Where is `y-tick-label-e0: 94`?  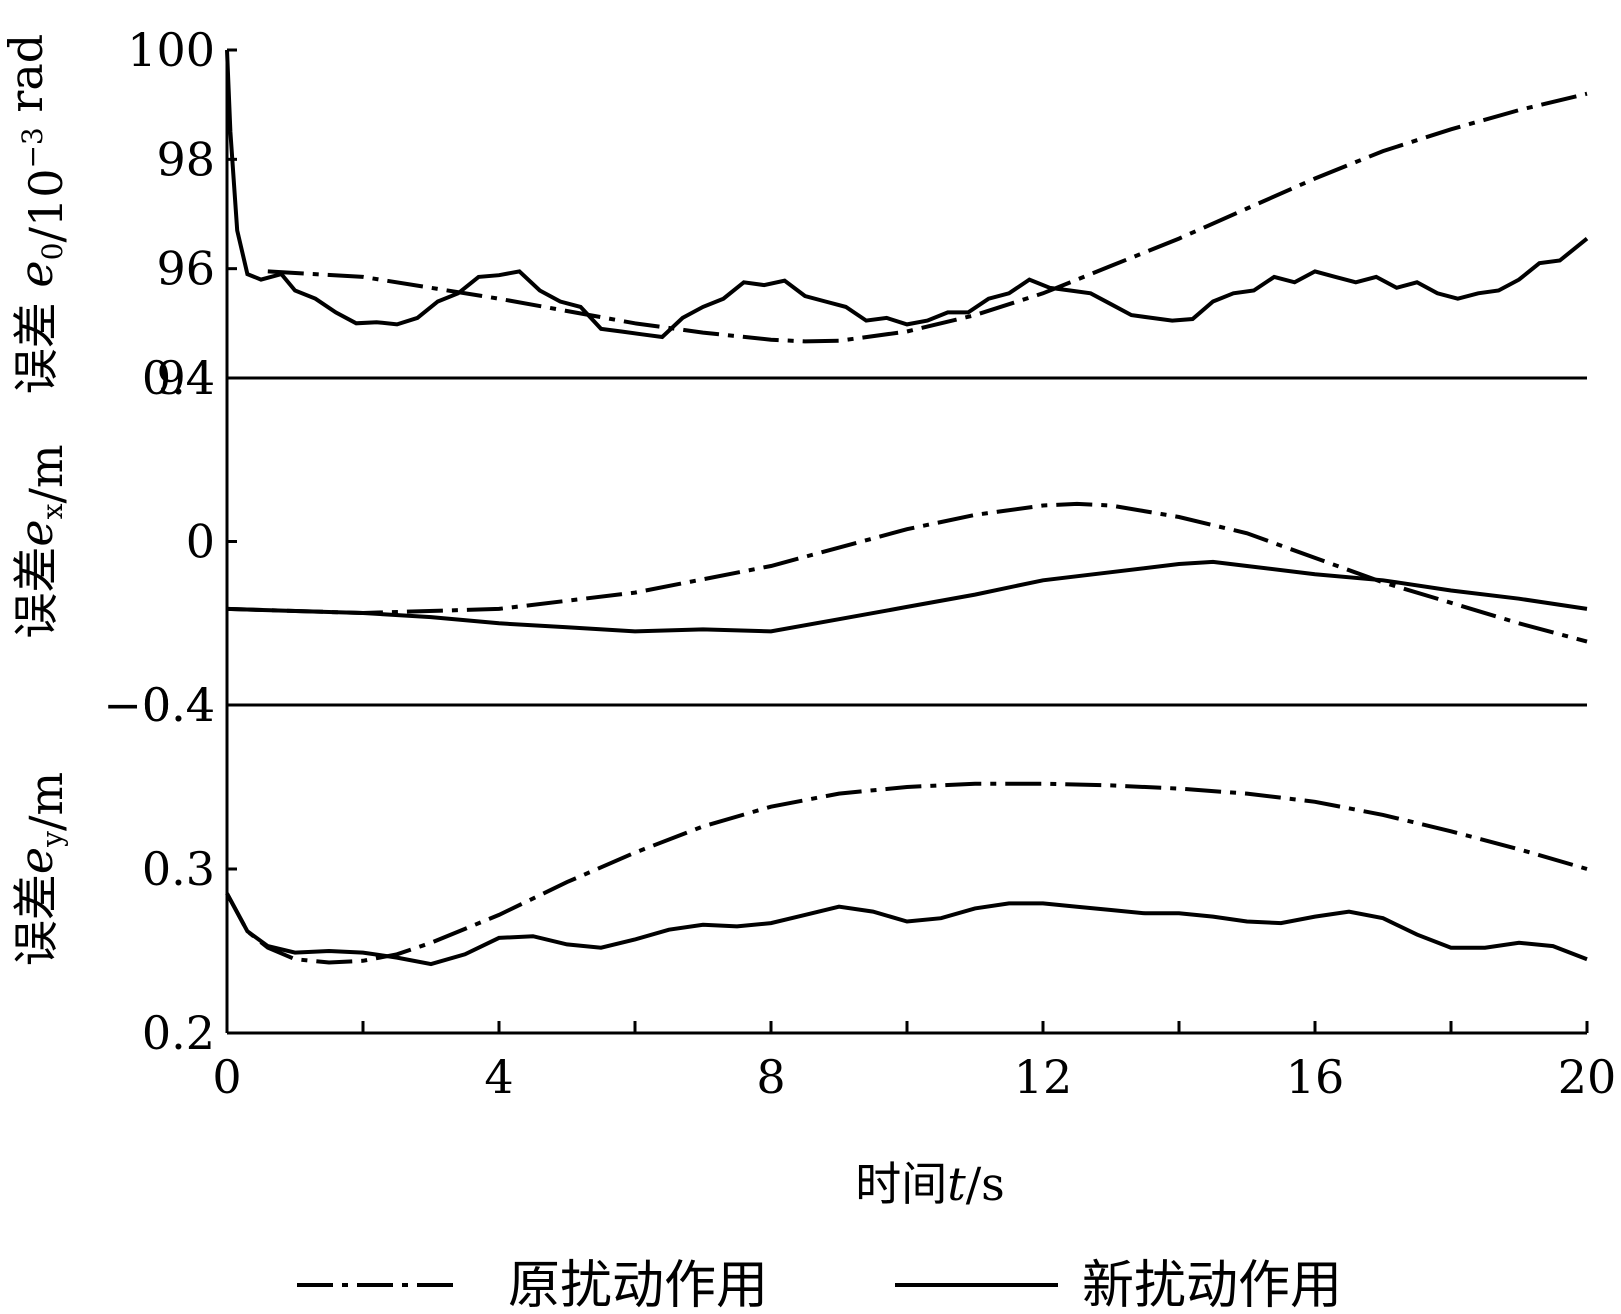
y-tick-label-e0: 94 is located at coordinates (185, 378).